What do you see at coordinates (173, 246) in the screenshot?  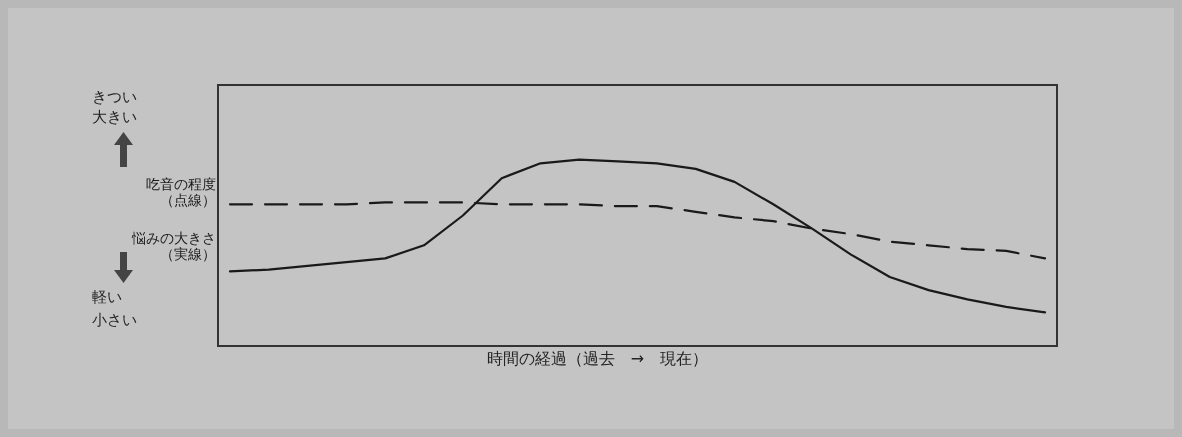 I see `series-label: 悩みの大きさ（実線）` at bounding box center [173, 246].